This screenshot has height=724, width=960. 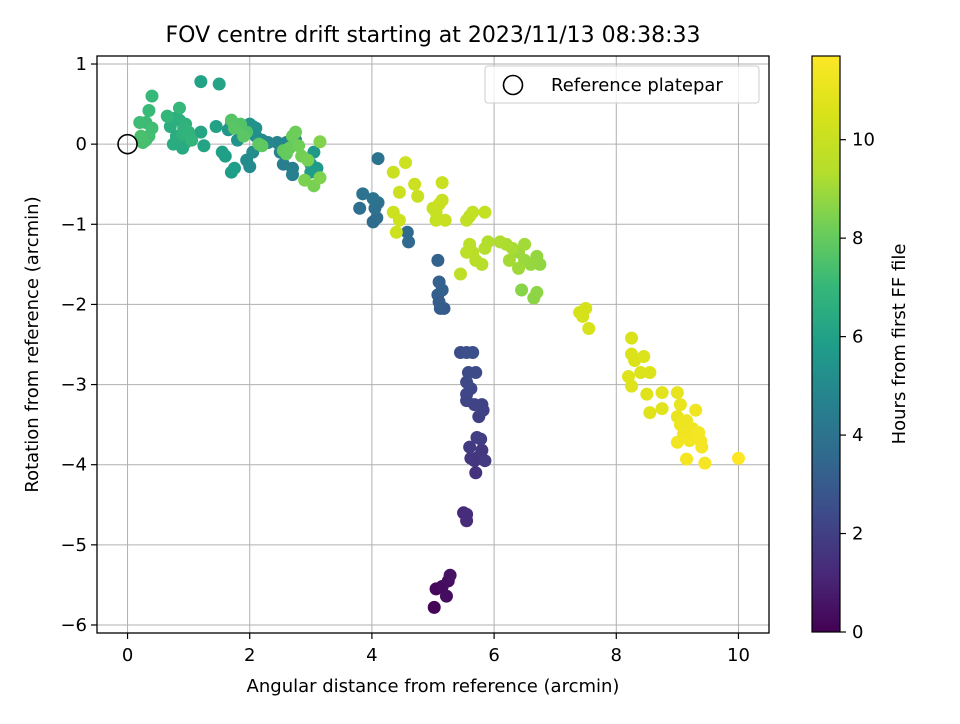 What do you see at coordinates (73, 625) in the screenshot?
I see `y-tick-label: −6` at bounding box center [73, 625].